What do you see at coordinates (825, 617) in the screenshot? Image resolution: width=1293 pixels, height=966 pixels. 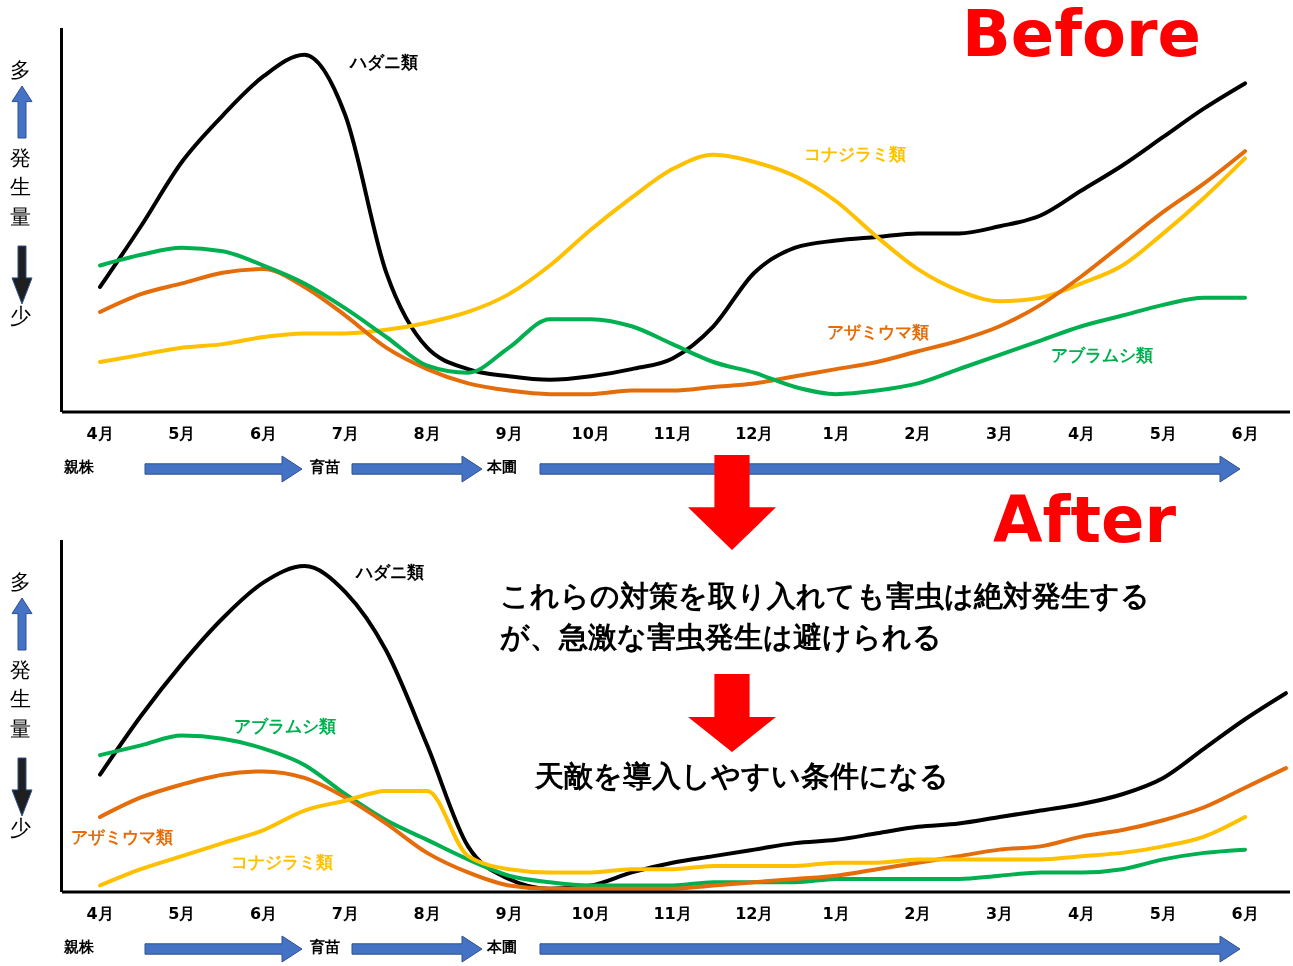 I see `annotation: これらの対策を取り入れても害虫は絶対発生するが、急激な害虫発生は避けられる` at bounding box center [825, 617].